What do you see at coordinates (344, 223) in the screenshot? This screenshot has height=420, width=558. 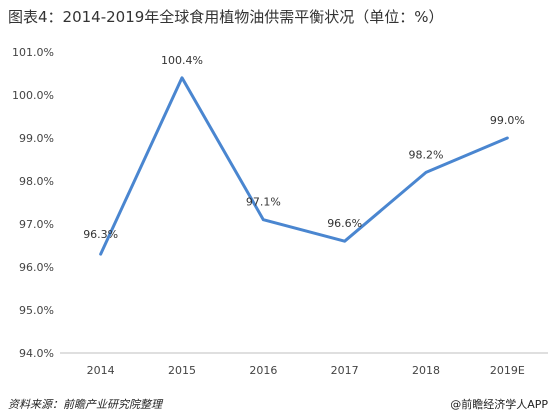 I see `data-label: 96.6%` at bounding box center [344, 223].